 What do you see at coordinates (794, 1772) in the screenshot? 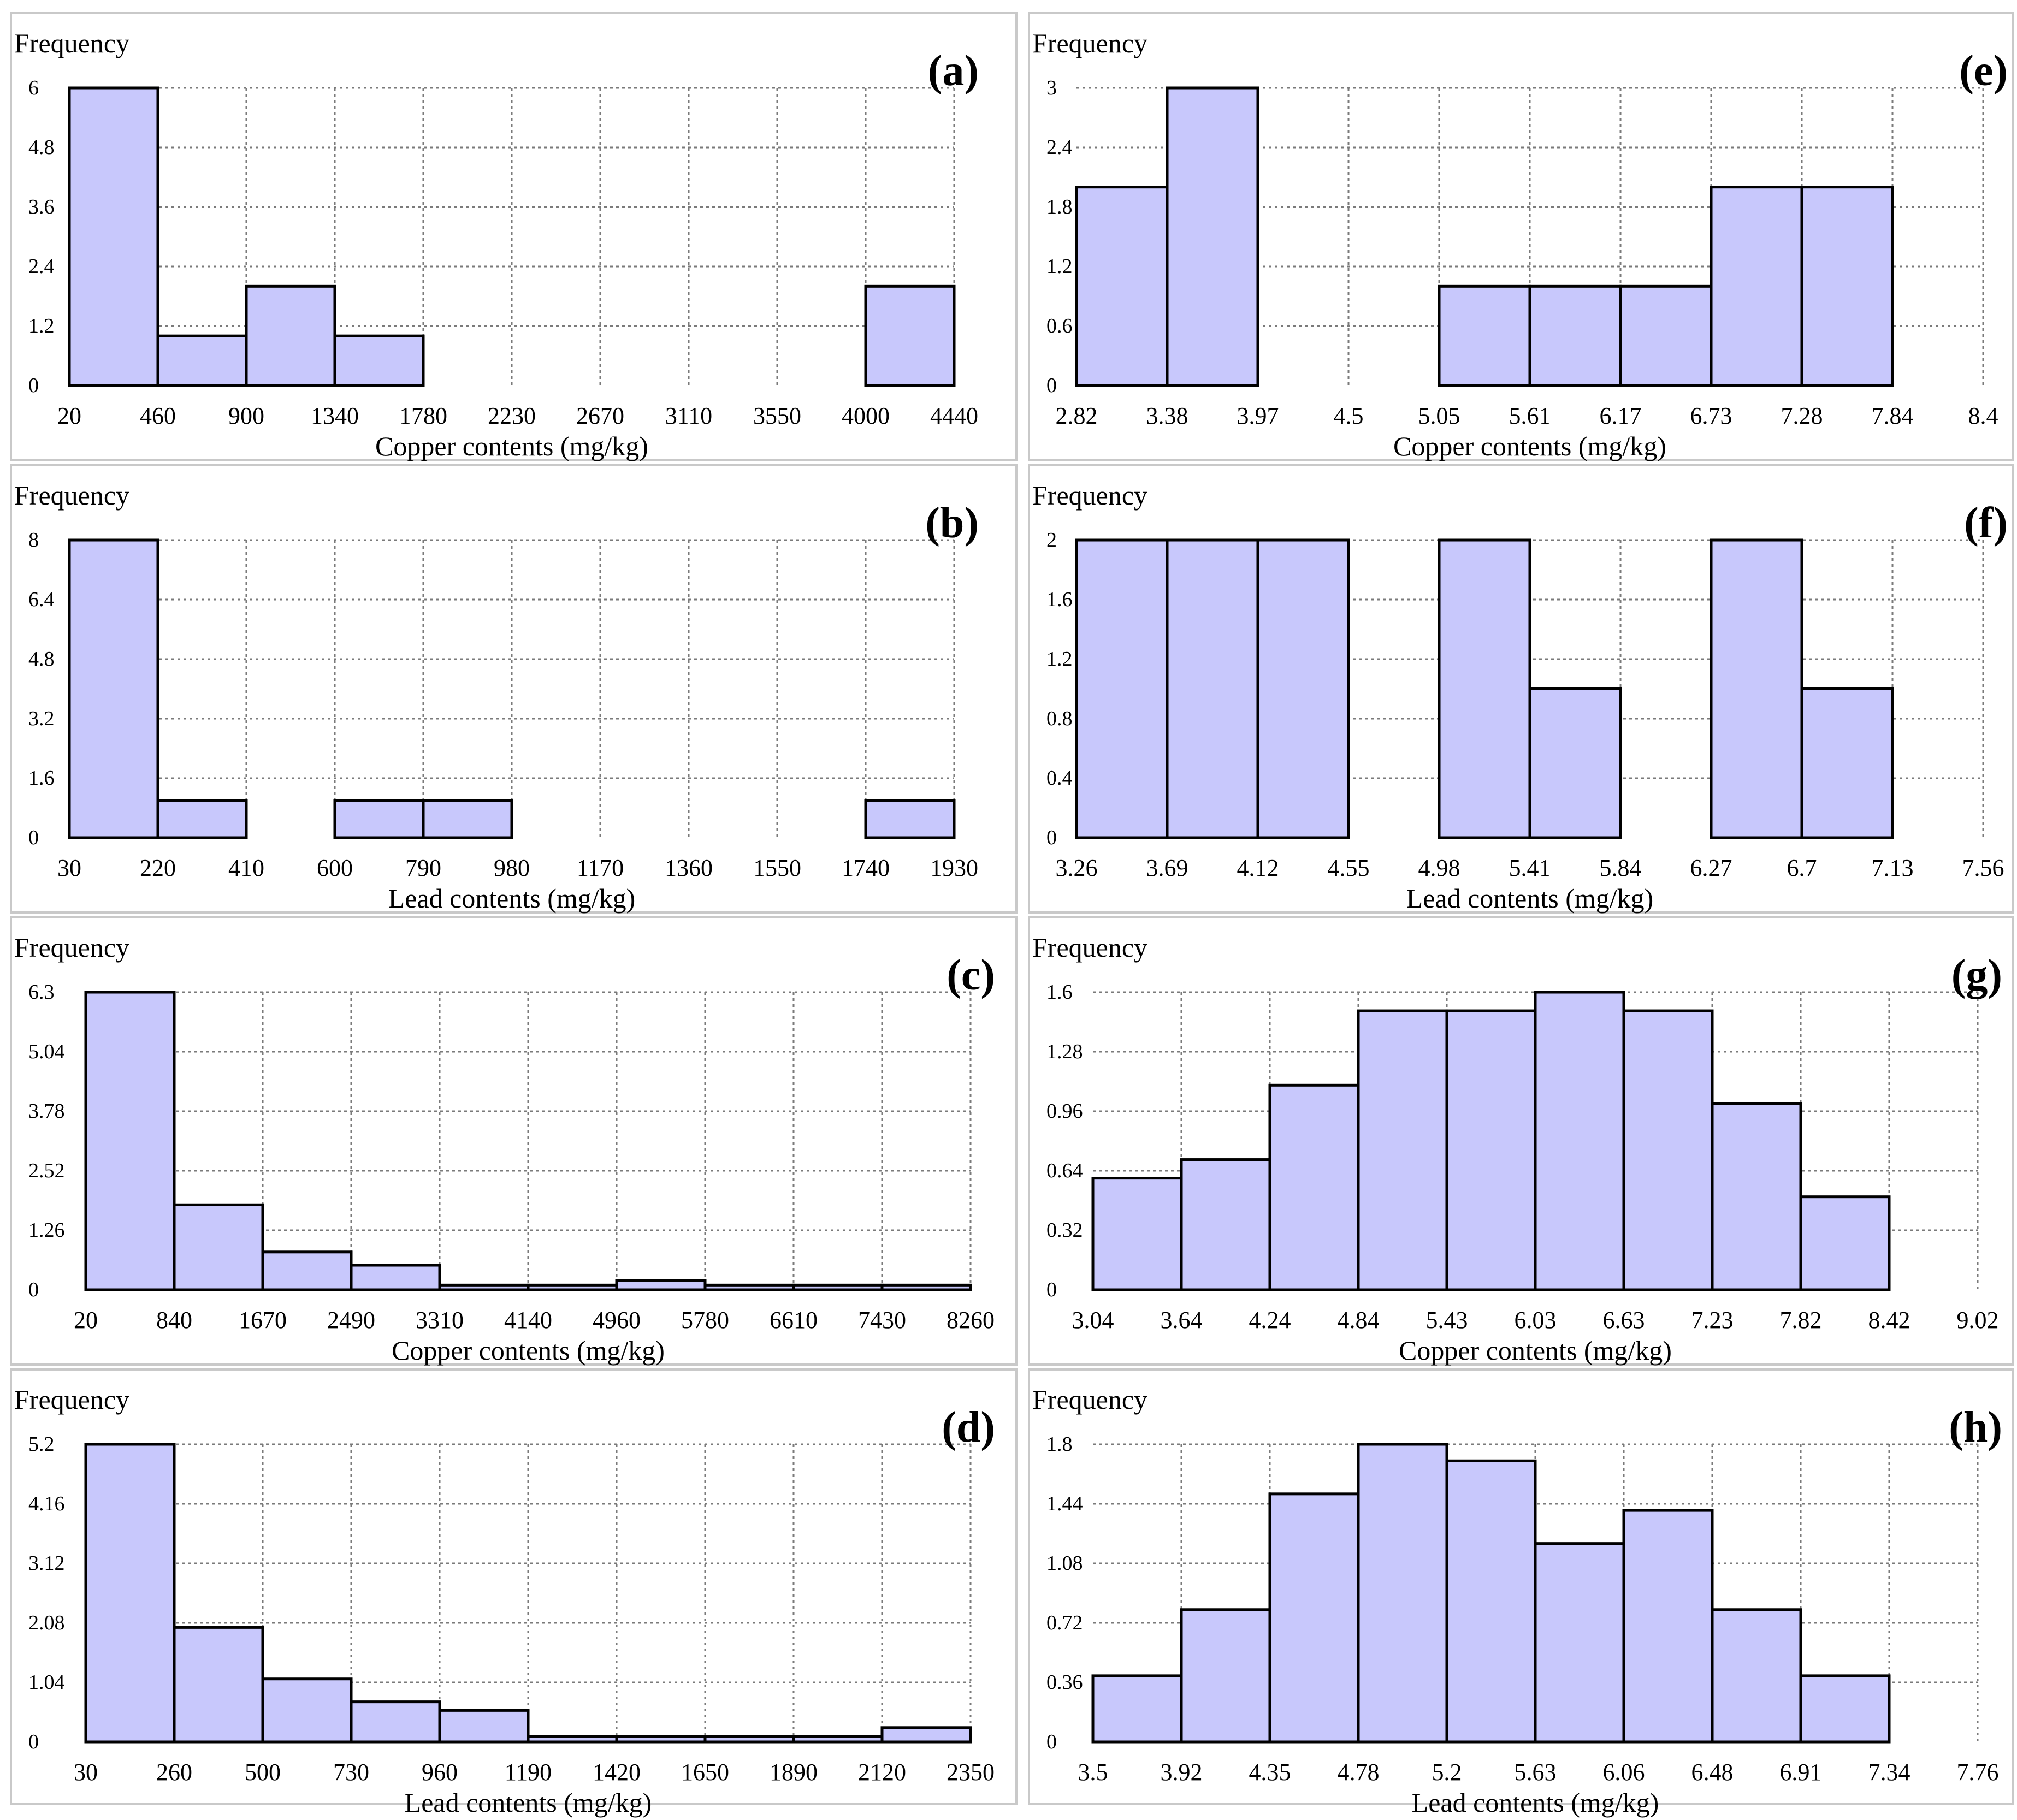
I see `x-tick-label: 1890` at bounding box center [794, 1772].